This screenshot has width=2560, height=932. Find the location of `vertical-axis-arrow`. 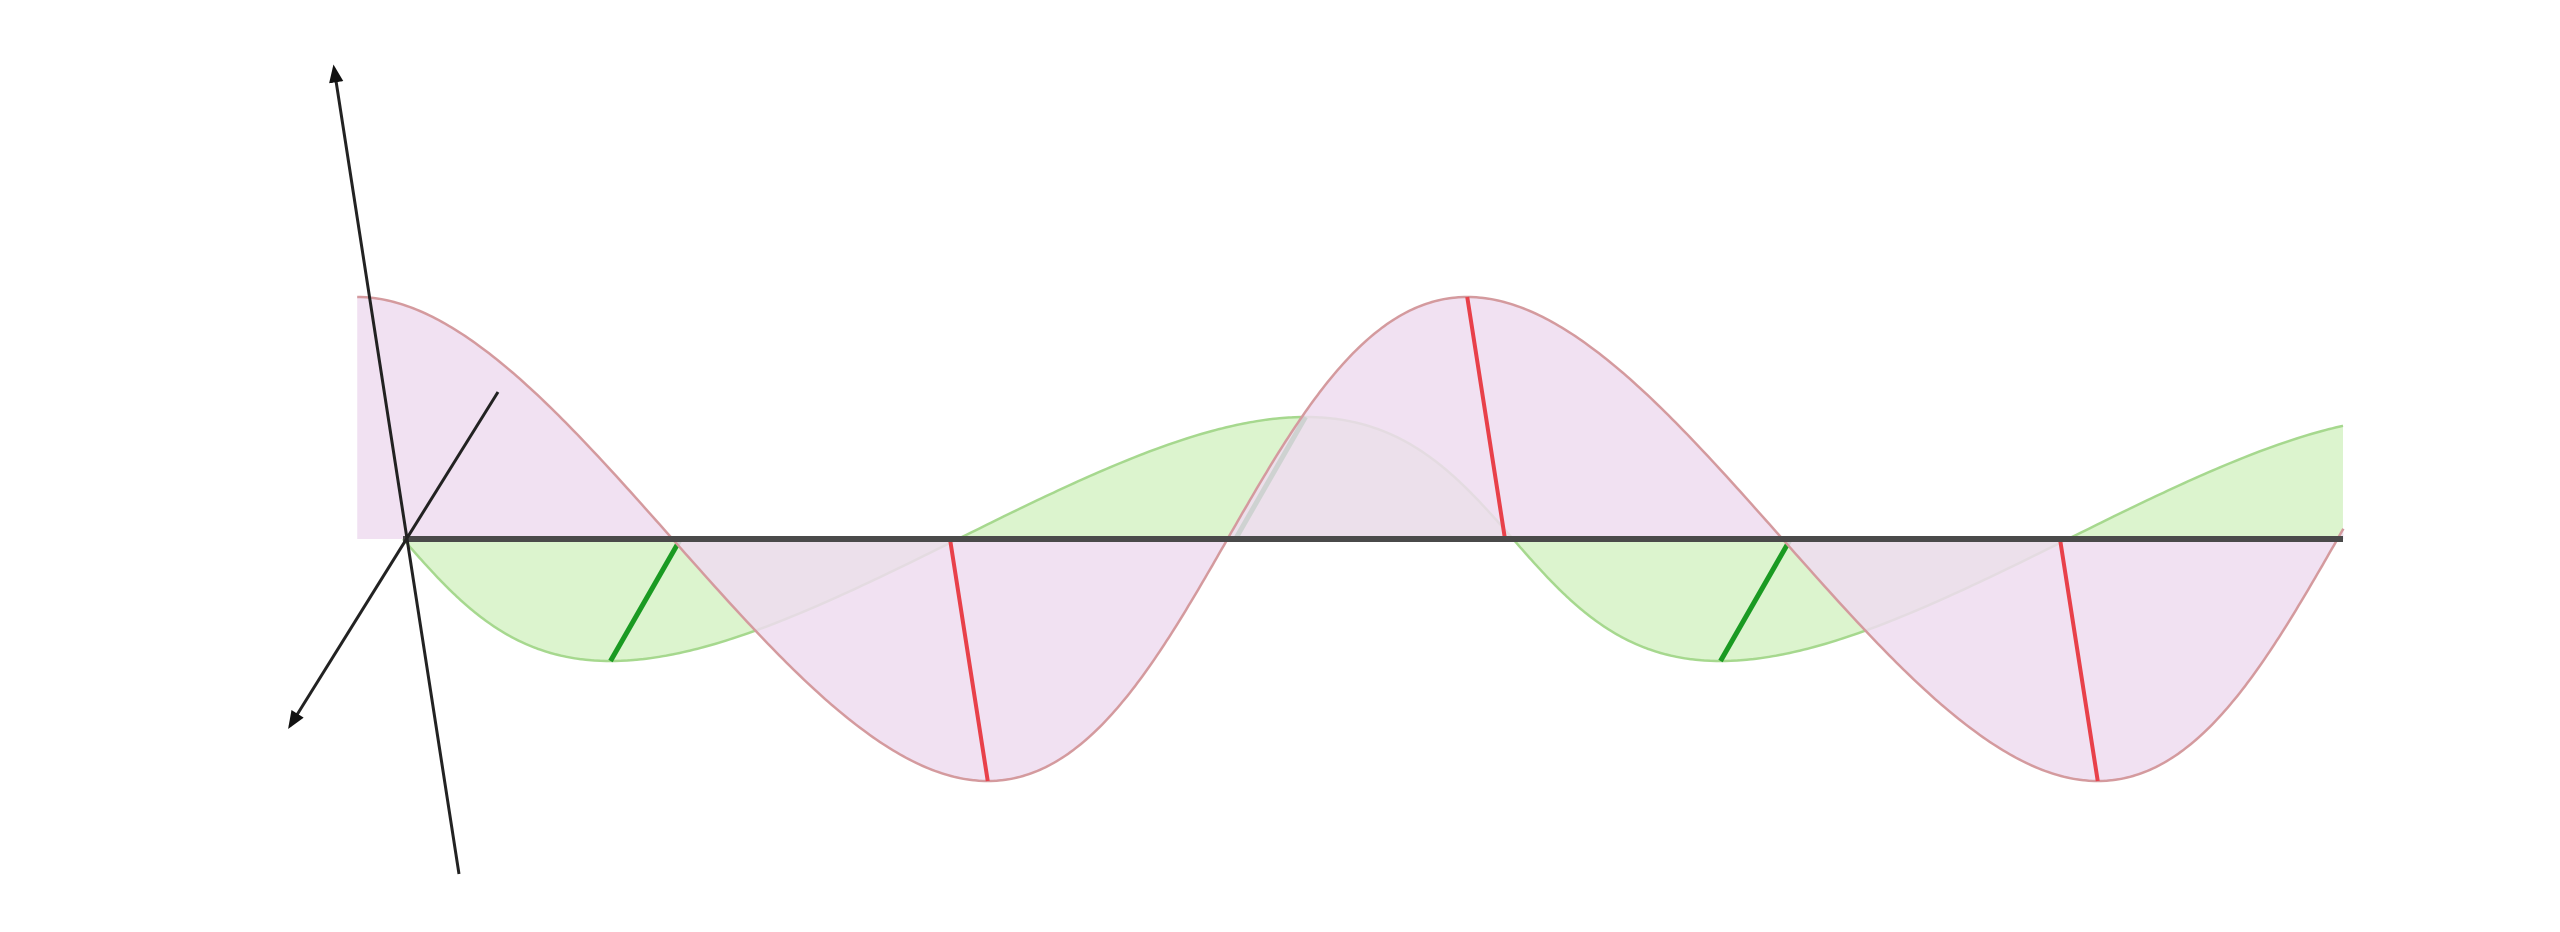

vertical-axis-arrow is located at coordinates (395, 469).